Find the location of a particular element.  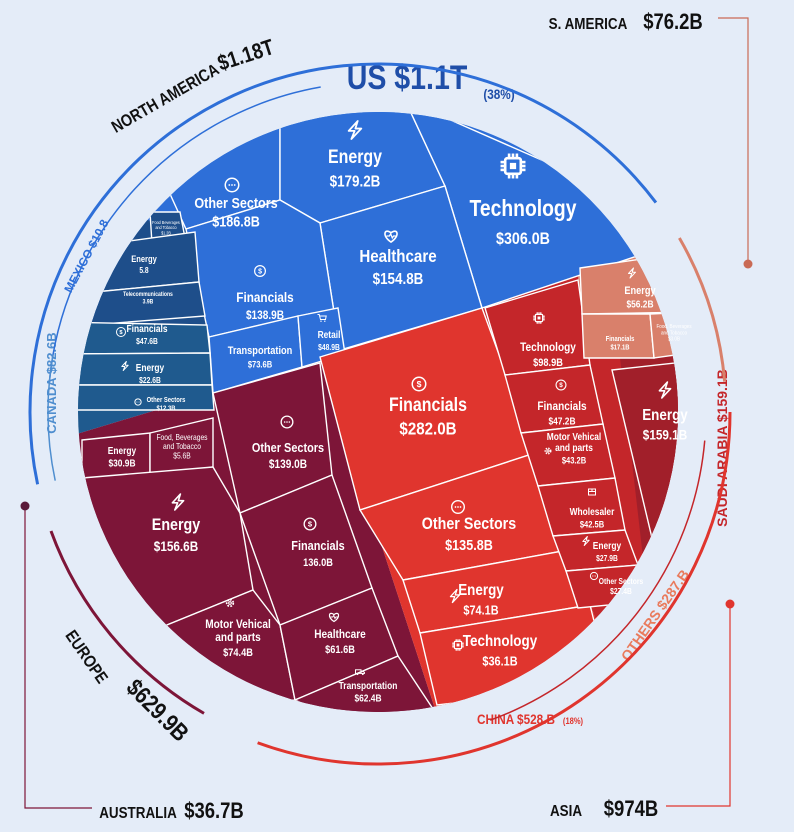

heart-icon is located at coordinates (391, 237).